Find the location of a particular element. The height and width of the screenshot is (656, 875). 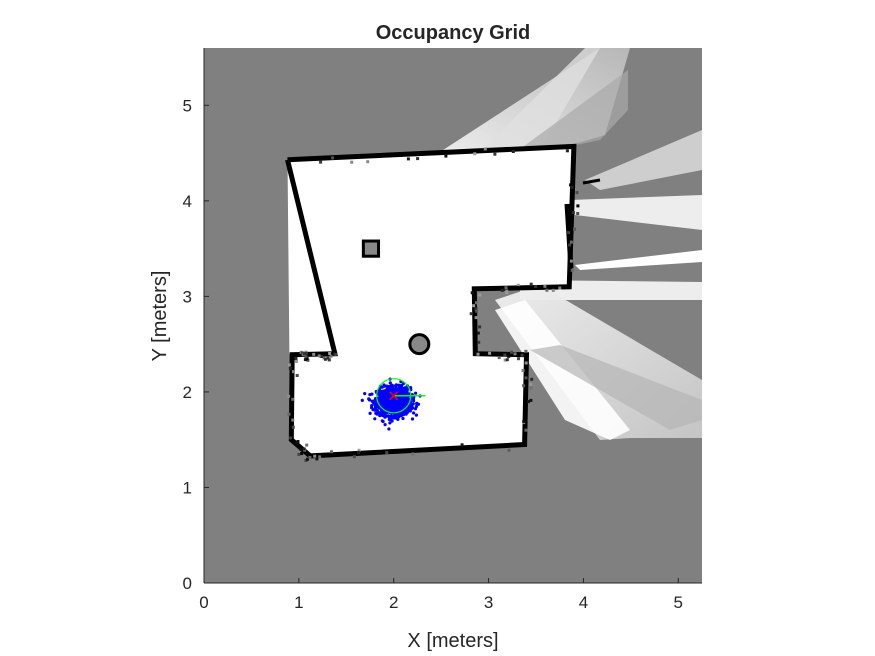

y-tick-label: 4 is located at coordinates (187, 201).